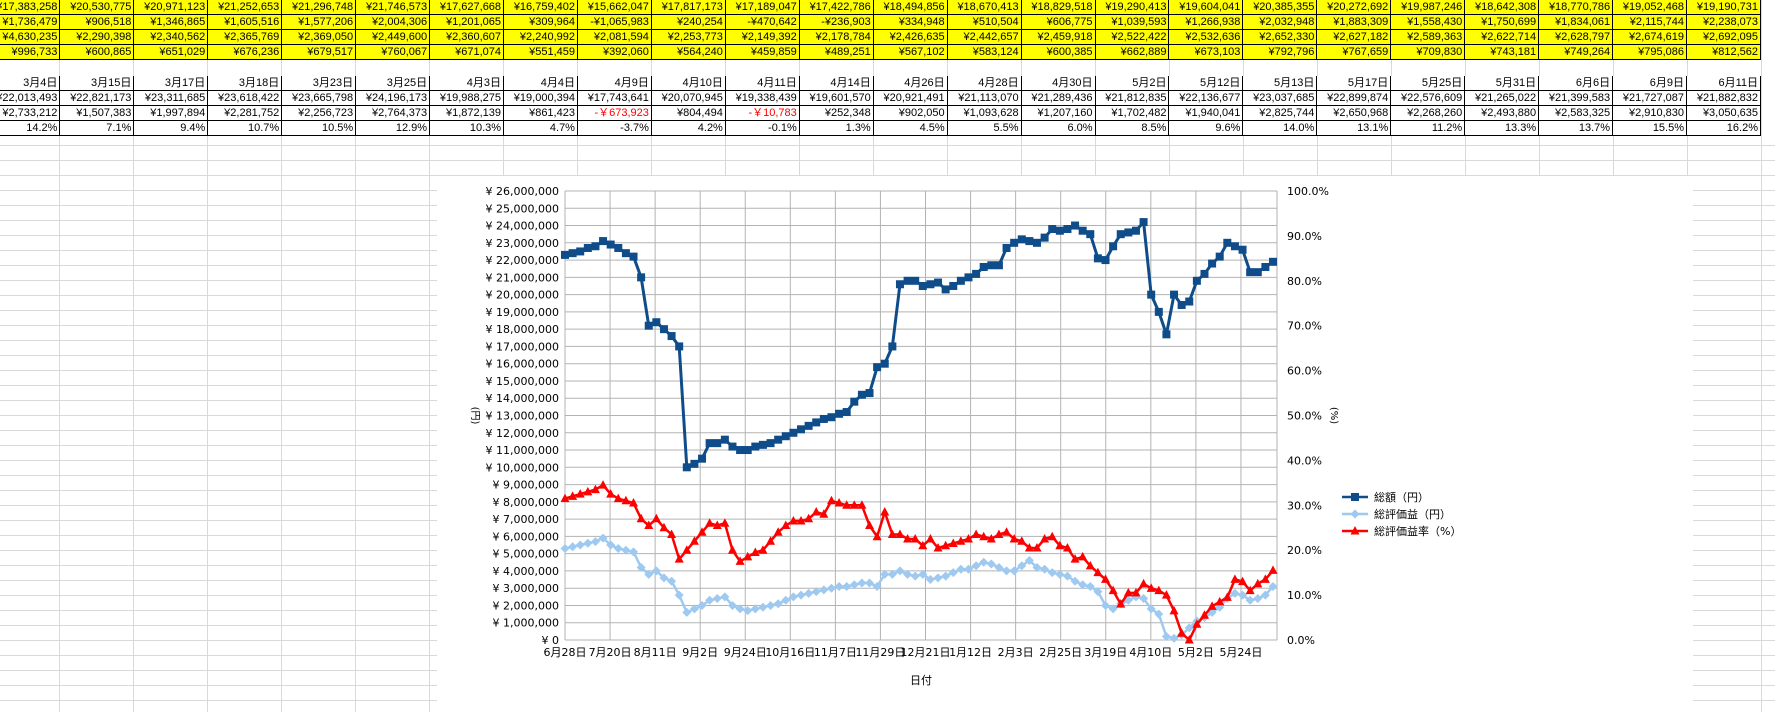 The height and width of the screenshot is (717, 1775). What do you see at coordinates (171, 98) in the screenshot?
I see `table-cell: ¥23,311,685` at bounding box center [171, 98].